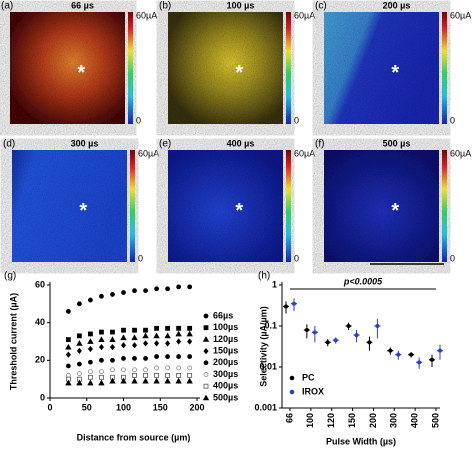 The image size is (474, 450). What do you see at coordinates (13, 341) in the screenshot?
I see `y-axis-label: Threshold current (µA)` at bounding box center [13, 341].